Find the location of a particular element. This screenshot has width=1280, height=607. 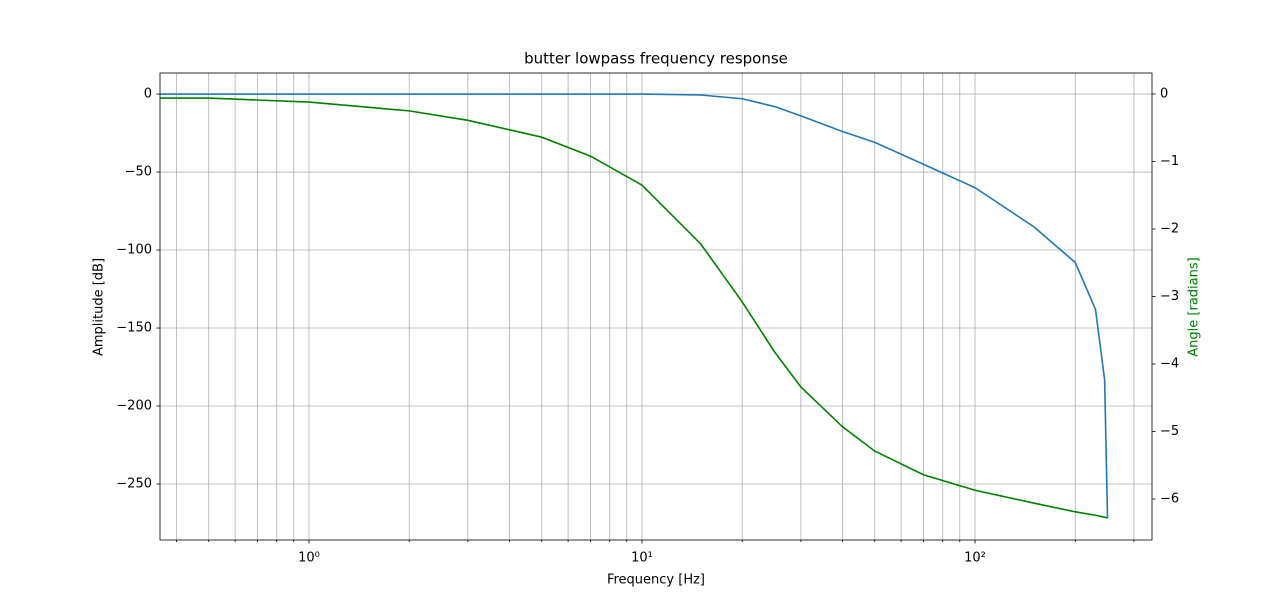

chart-title: butter lowpass frequency response is located at coordinates (656, 59).